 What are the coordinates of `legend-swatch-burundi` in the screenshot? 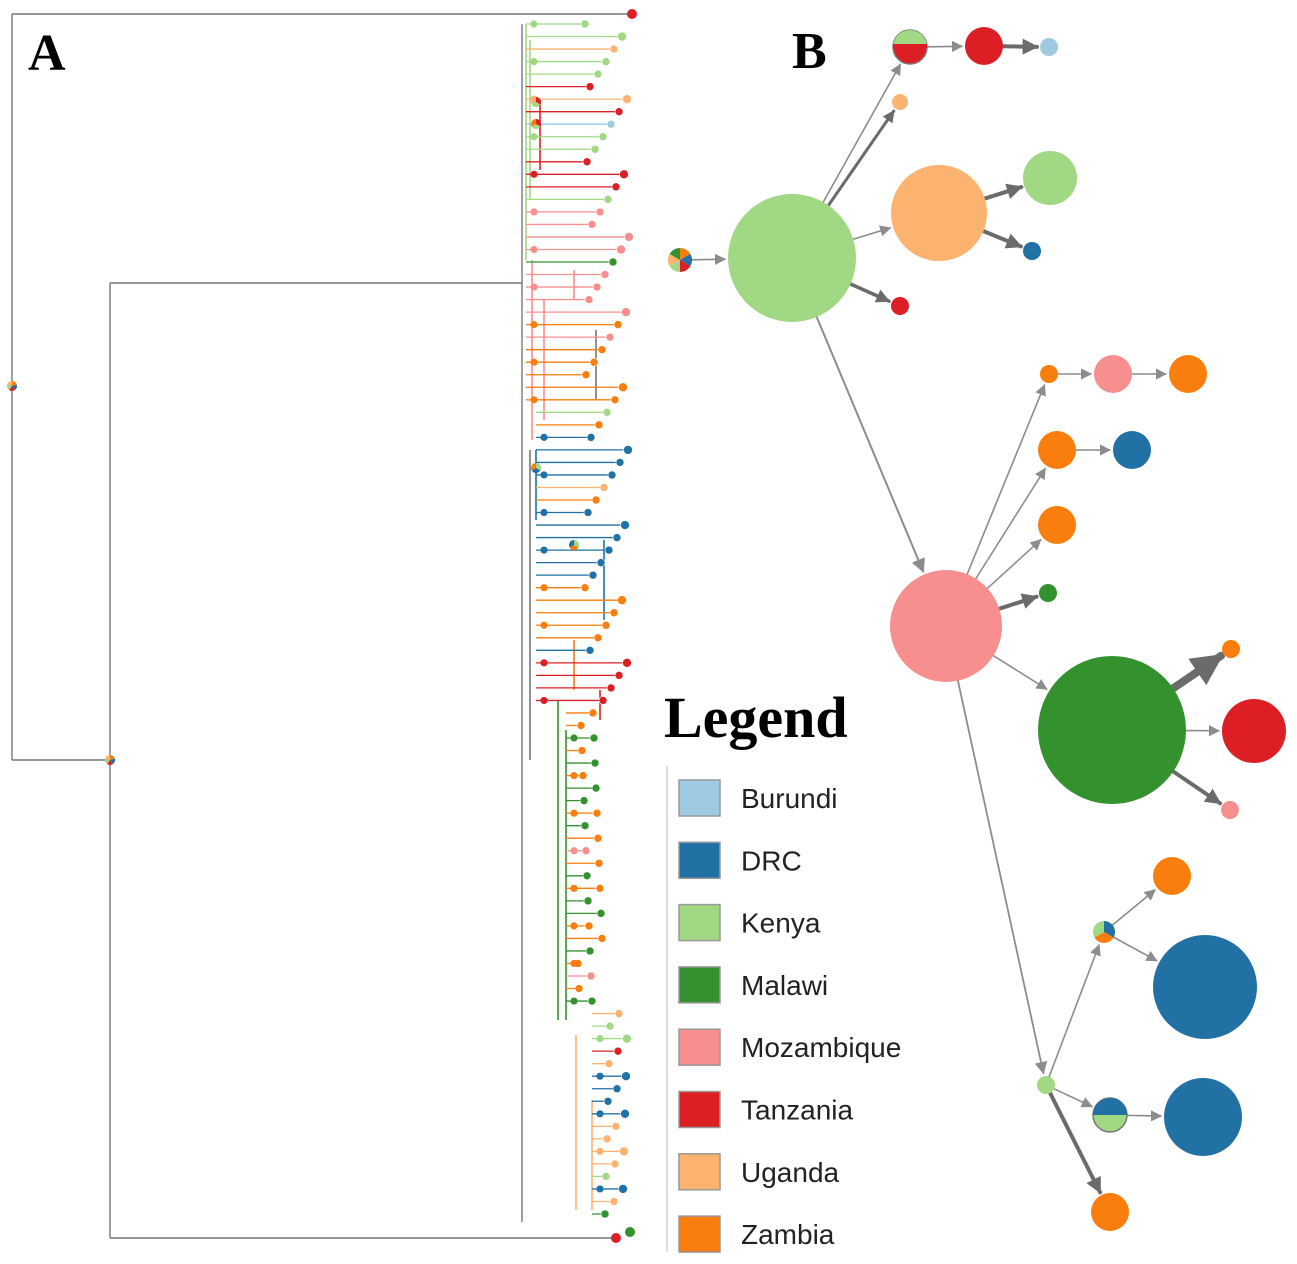 It's located at (699, 798).